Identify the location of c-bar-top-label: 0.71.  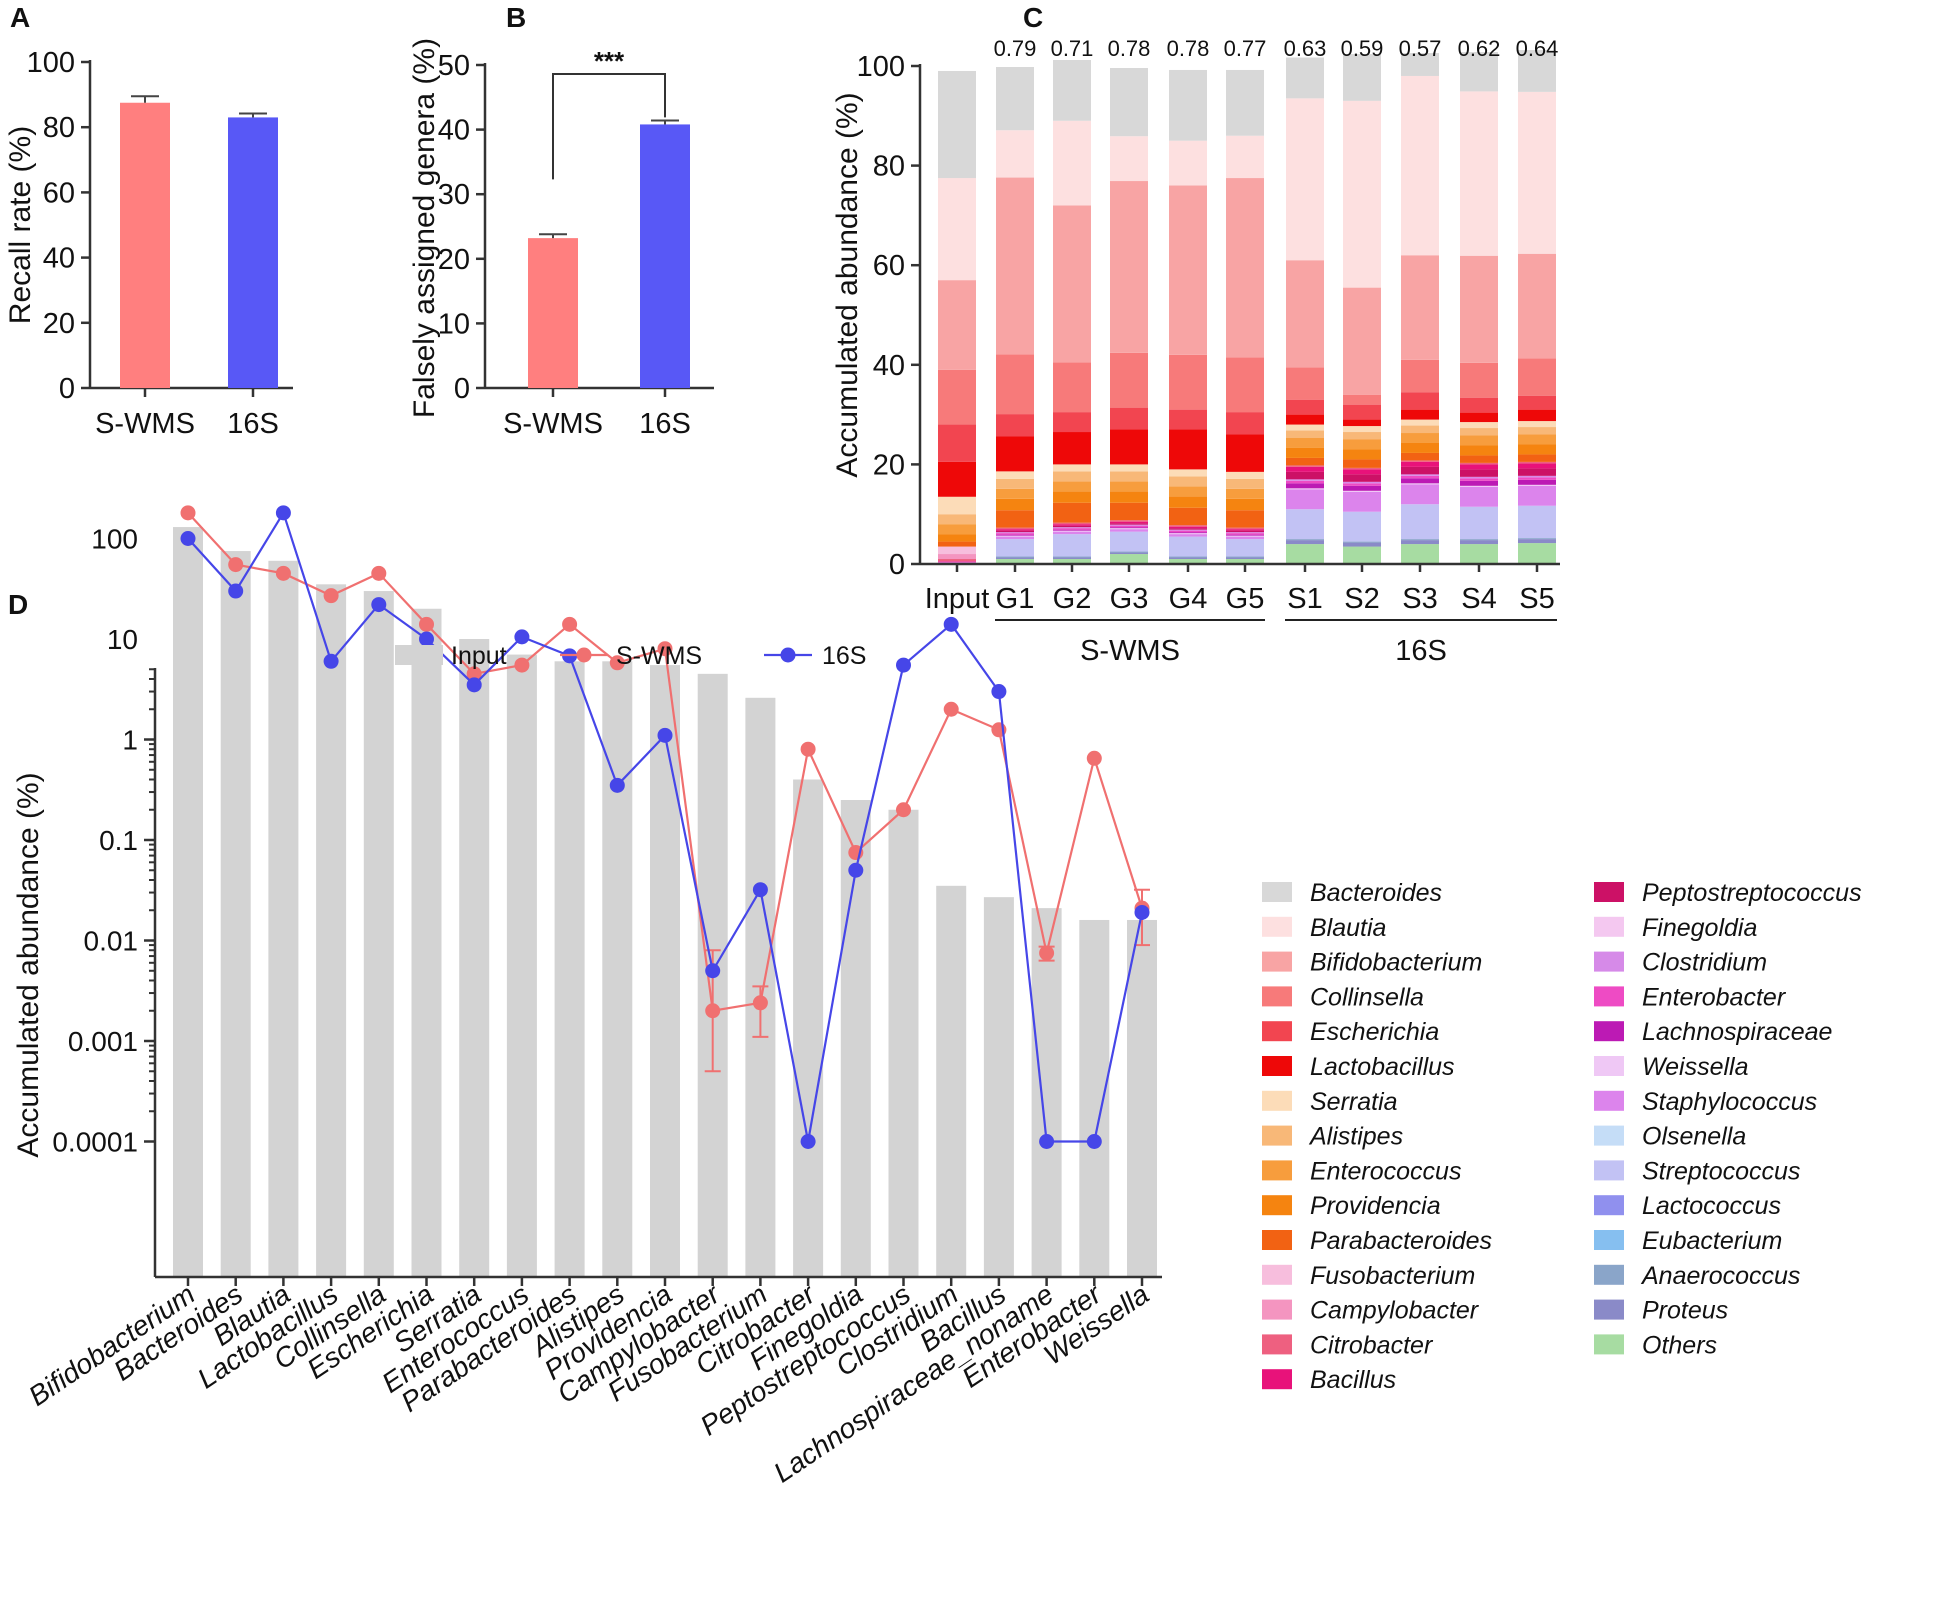
(1072, 48).